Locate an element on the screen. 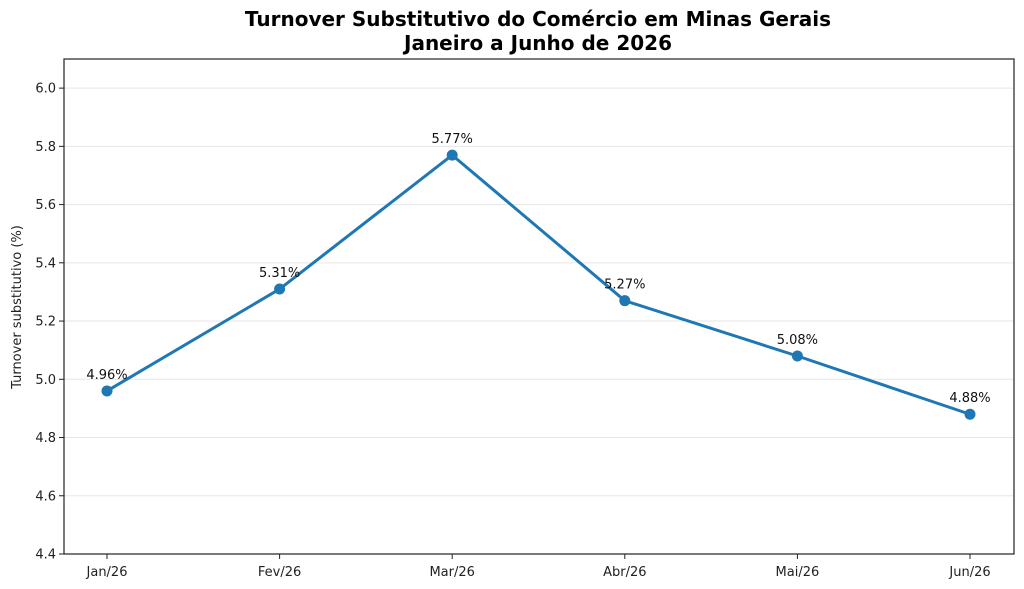 The image size is (1024, 589). chart-title-line-2: Janeiro a Junho de 2026 is located at coordinates (537, 43).